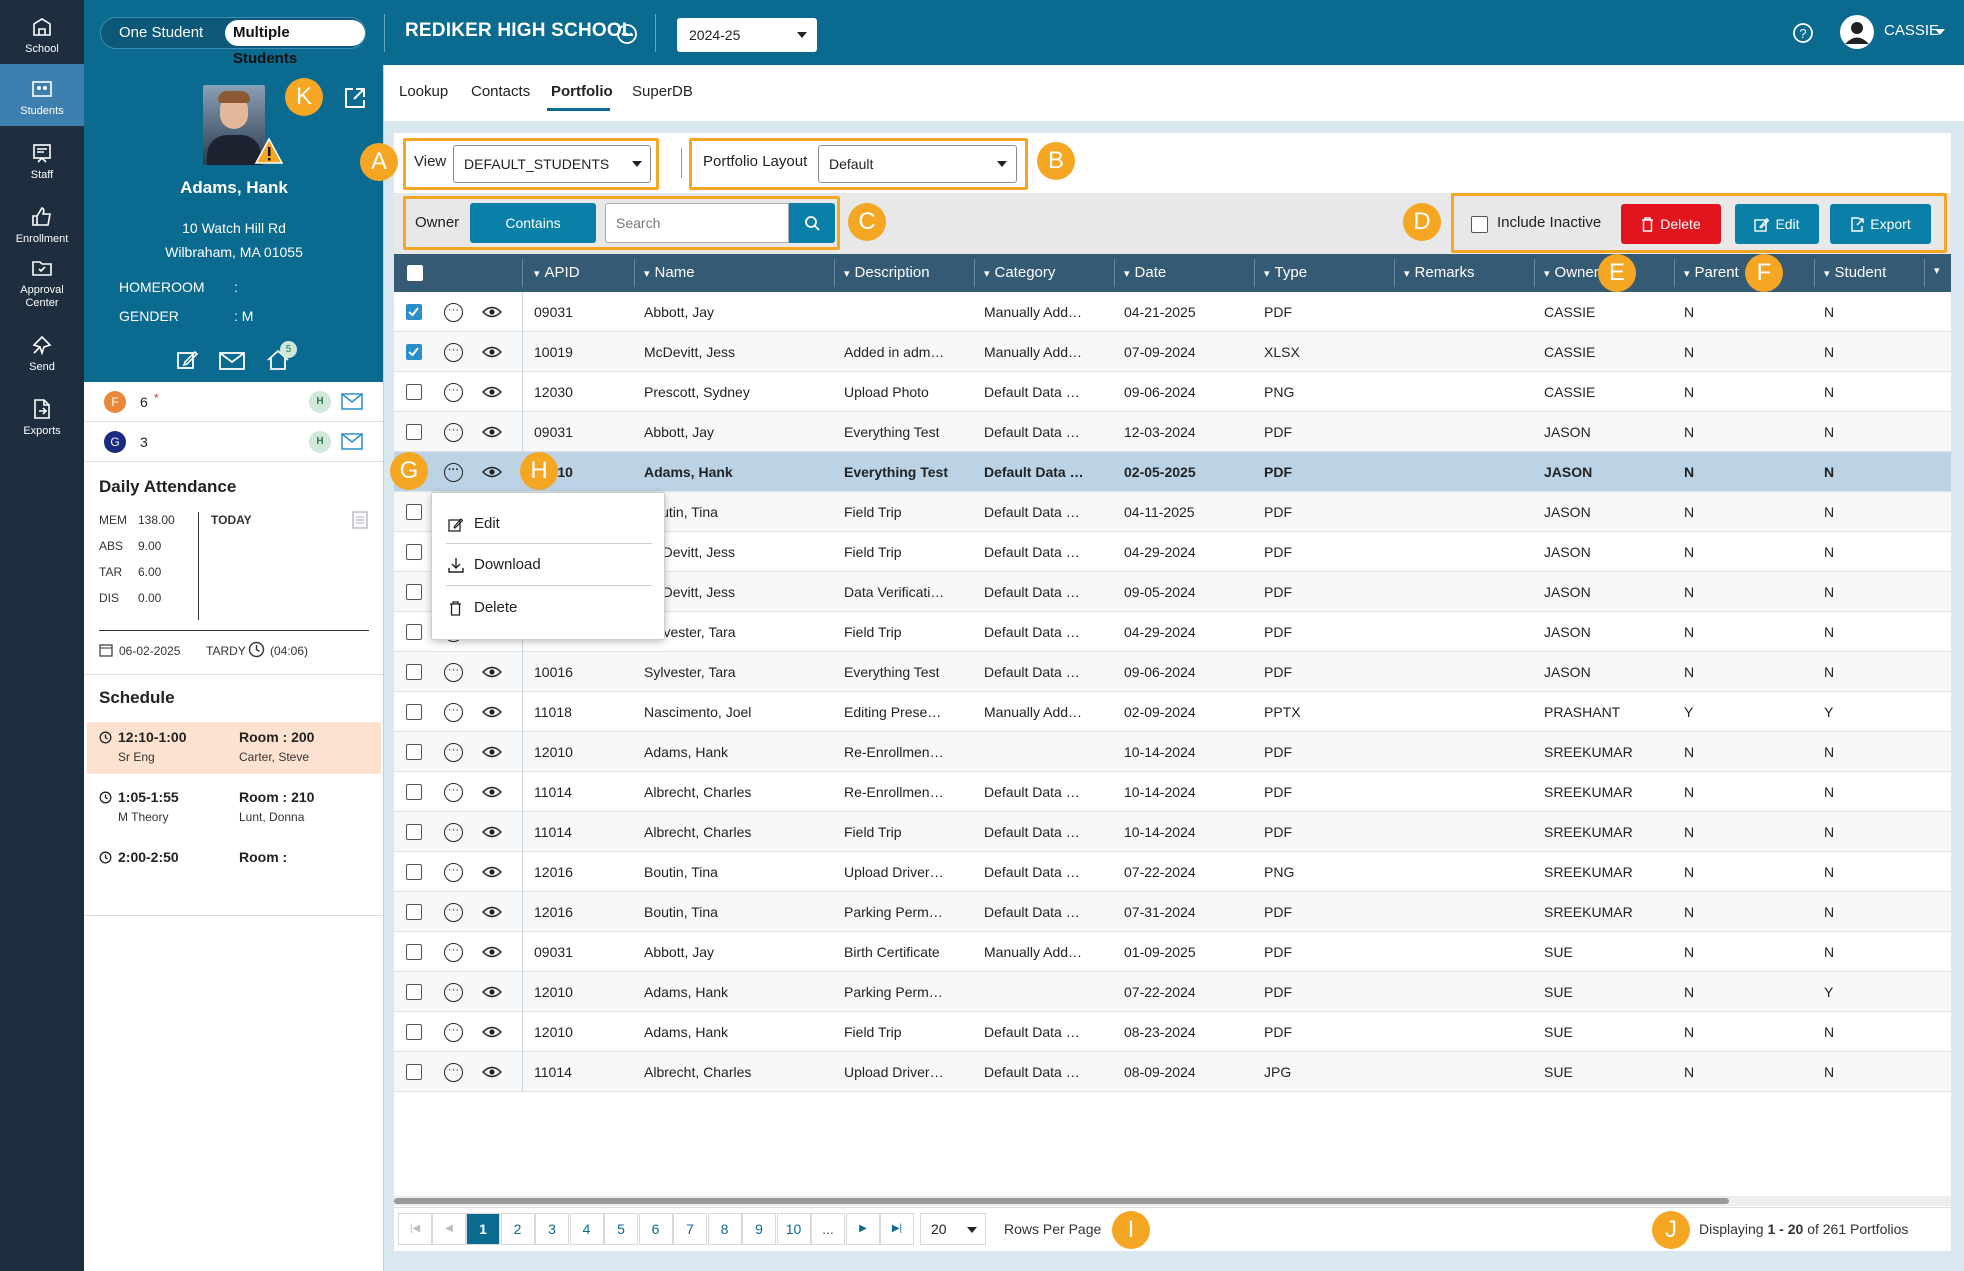 This screenshot has height=1271, width=1964. Describe the element at coordinates (42, 351) in the screenshot. I see `rail-item-send: Send` at that location.